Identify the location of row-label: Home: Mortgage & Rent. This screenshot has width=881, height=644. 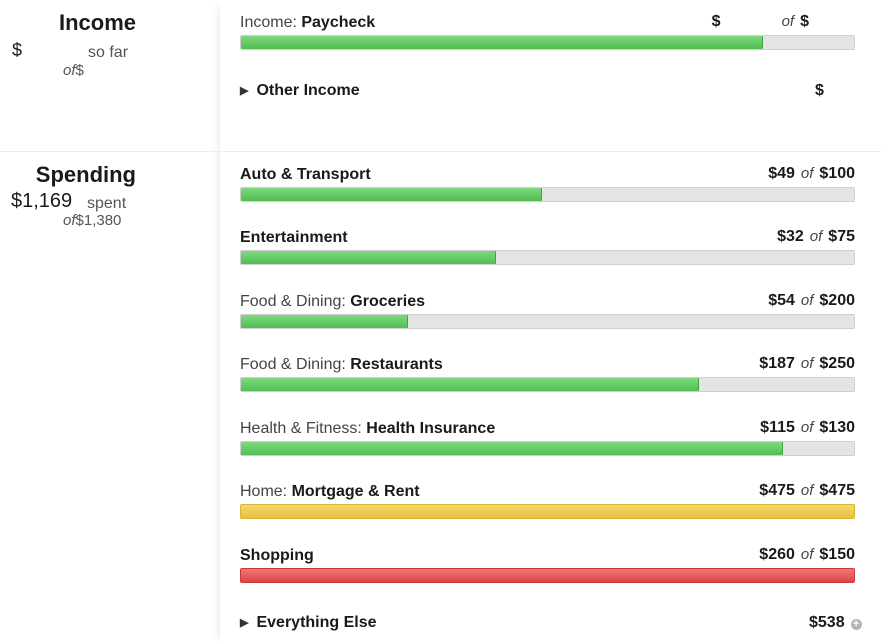
(330, 492).